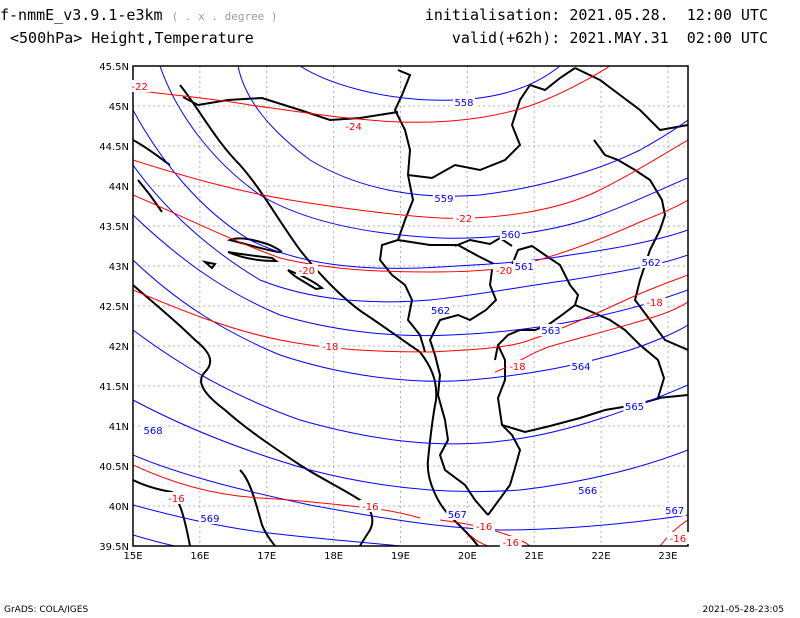 The height and width of the screenshot is (618, 800). I want to click on x-tick-label: 17E, so click(266, 556).